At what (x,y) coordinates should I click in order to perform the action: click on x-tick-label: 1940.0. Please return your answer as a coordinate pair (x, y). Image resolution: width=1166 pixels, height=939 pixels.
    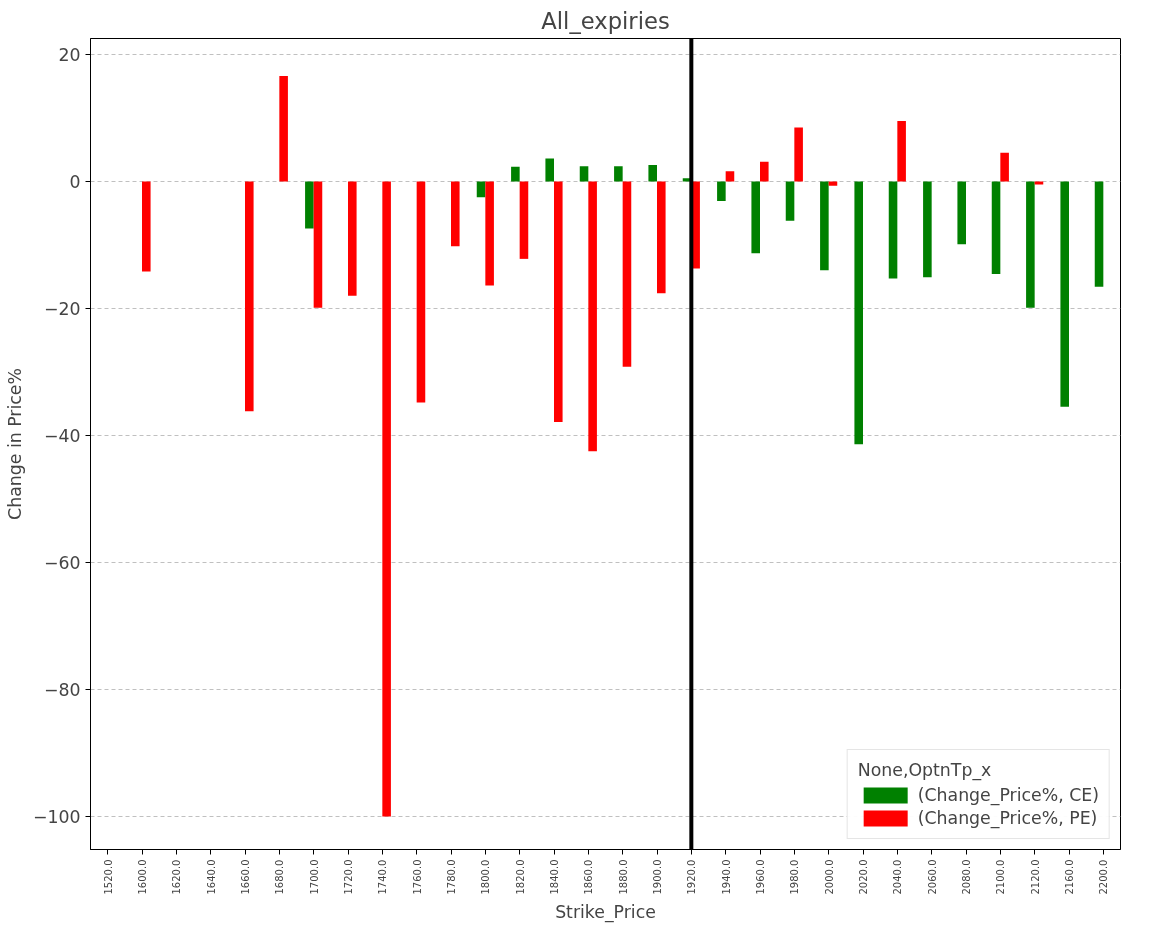
    Looking at the image, I should click on (726, 877).